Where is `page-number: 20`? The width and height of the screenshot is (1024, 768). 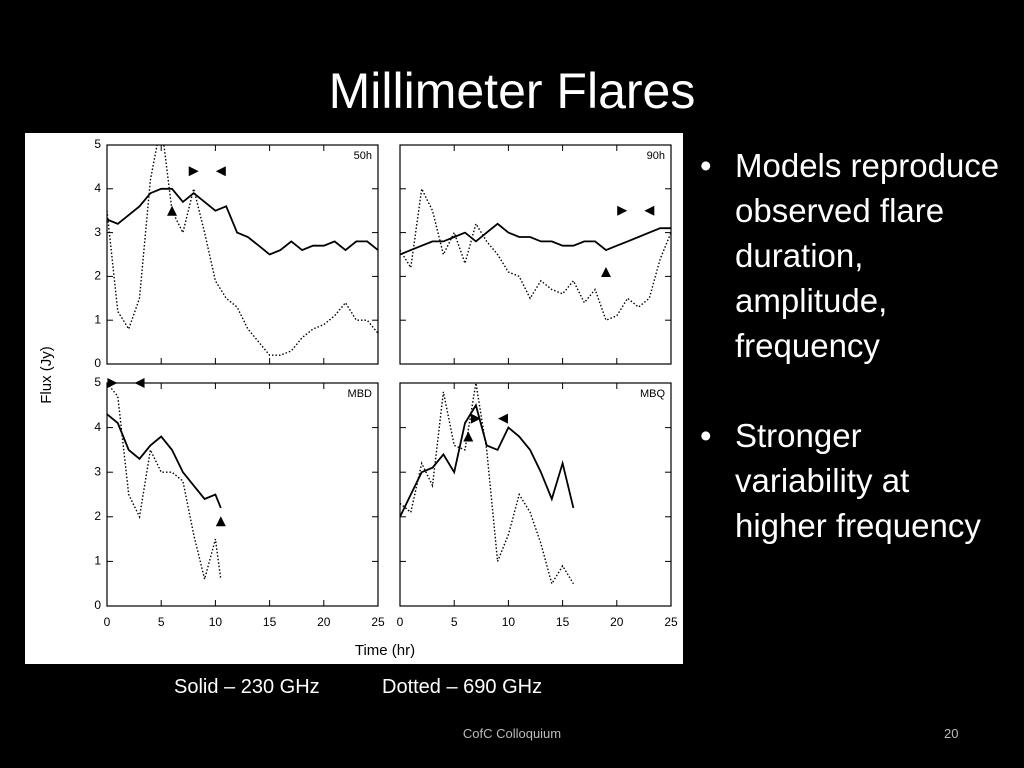
page-number: 20 is located at coordinates (951, 733).